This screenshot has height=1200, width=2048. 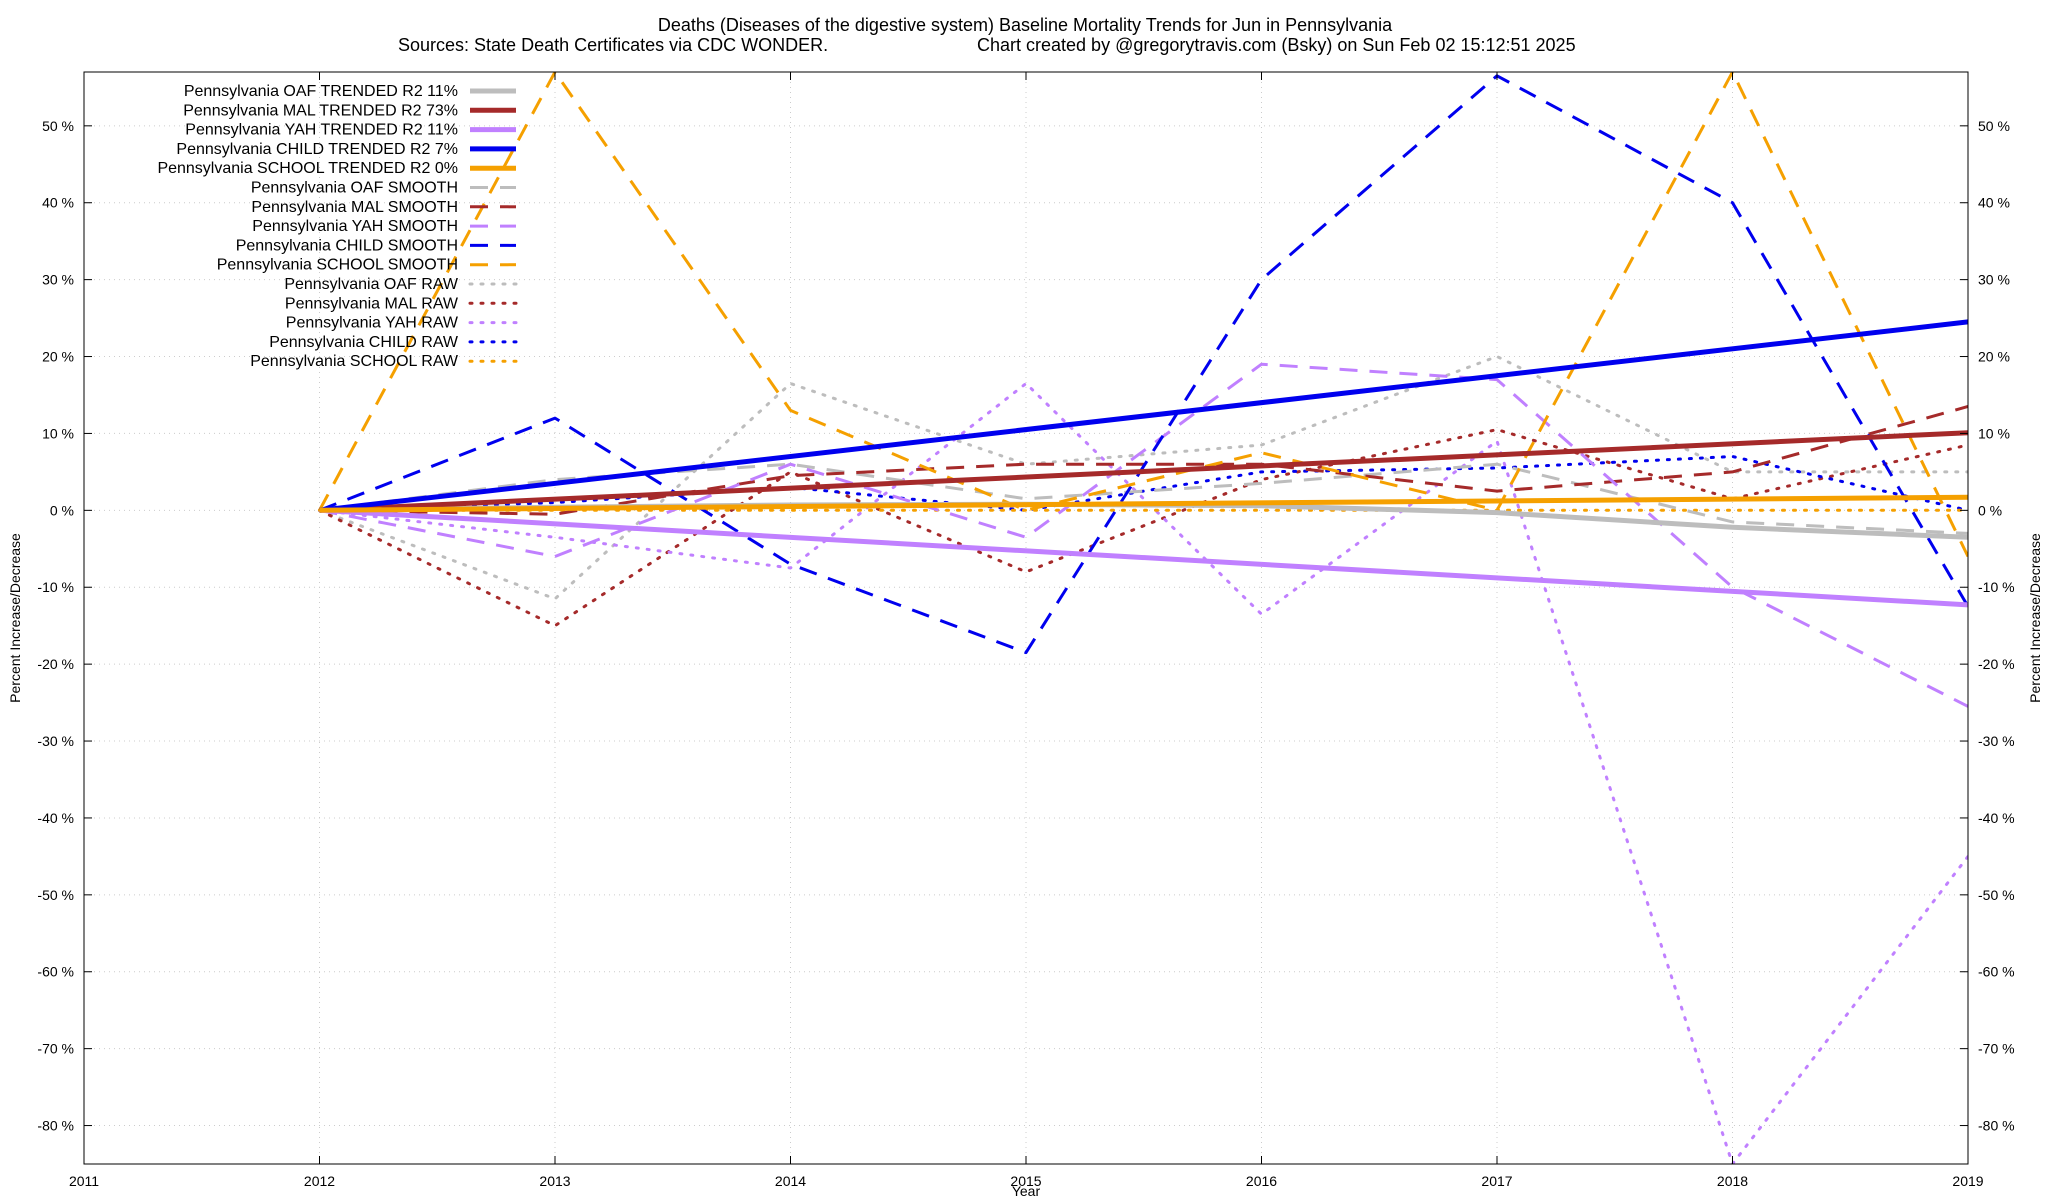 I want to click on x-tick-label: 2014, so click(x=790, y=1181).